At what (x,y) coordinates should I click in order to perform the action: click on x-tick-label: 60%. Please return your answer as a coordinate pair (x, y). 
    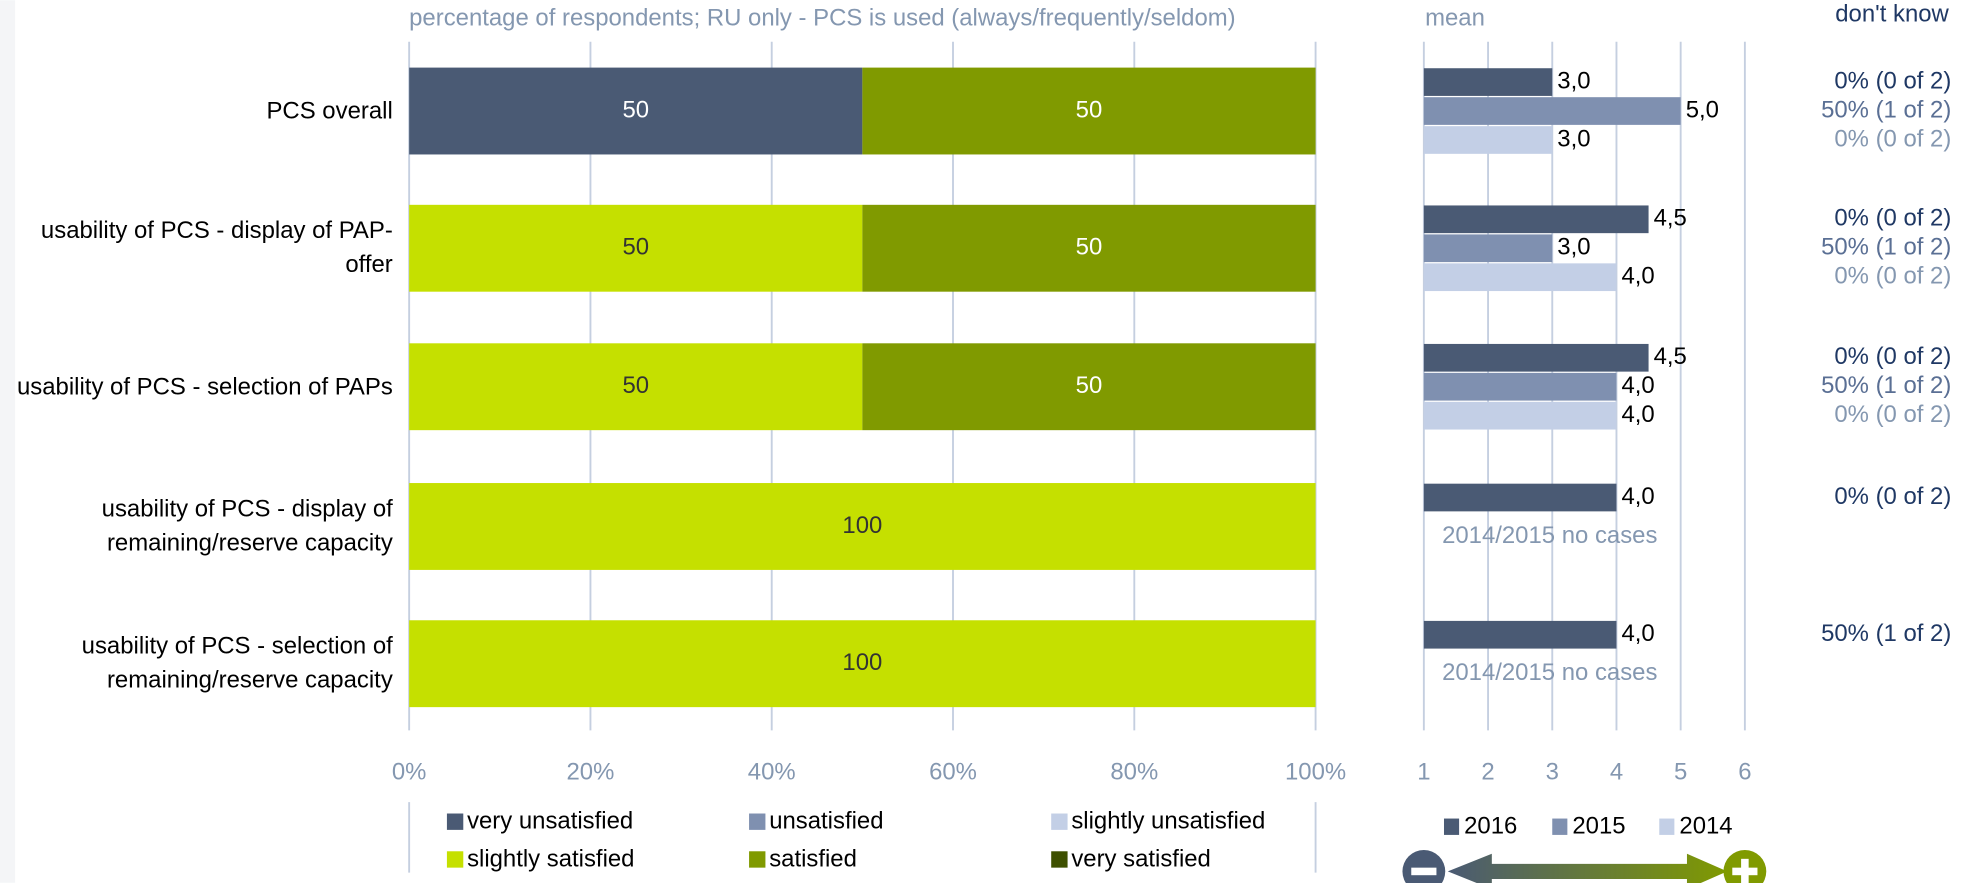
    Looking at the image, I should click on (953, 772).